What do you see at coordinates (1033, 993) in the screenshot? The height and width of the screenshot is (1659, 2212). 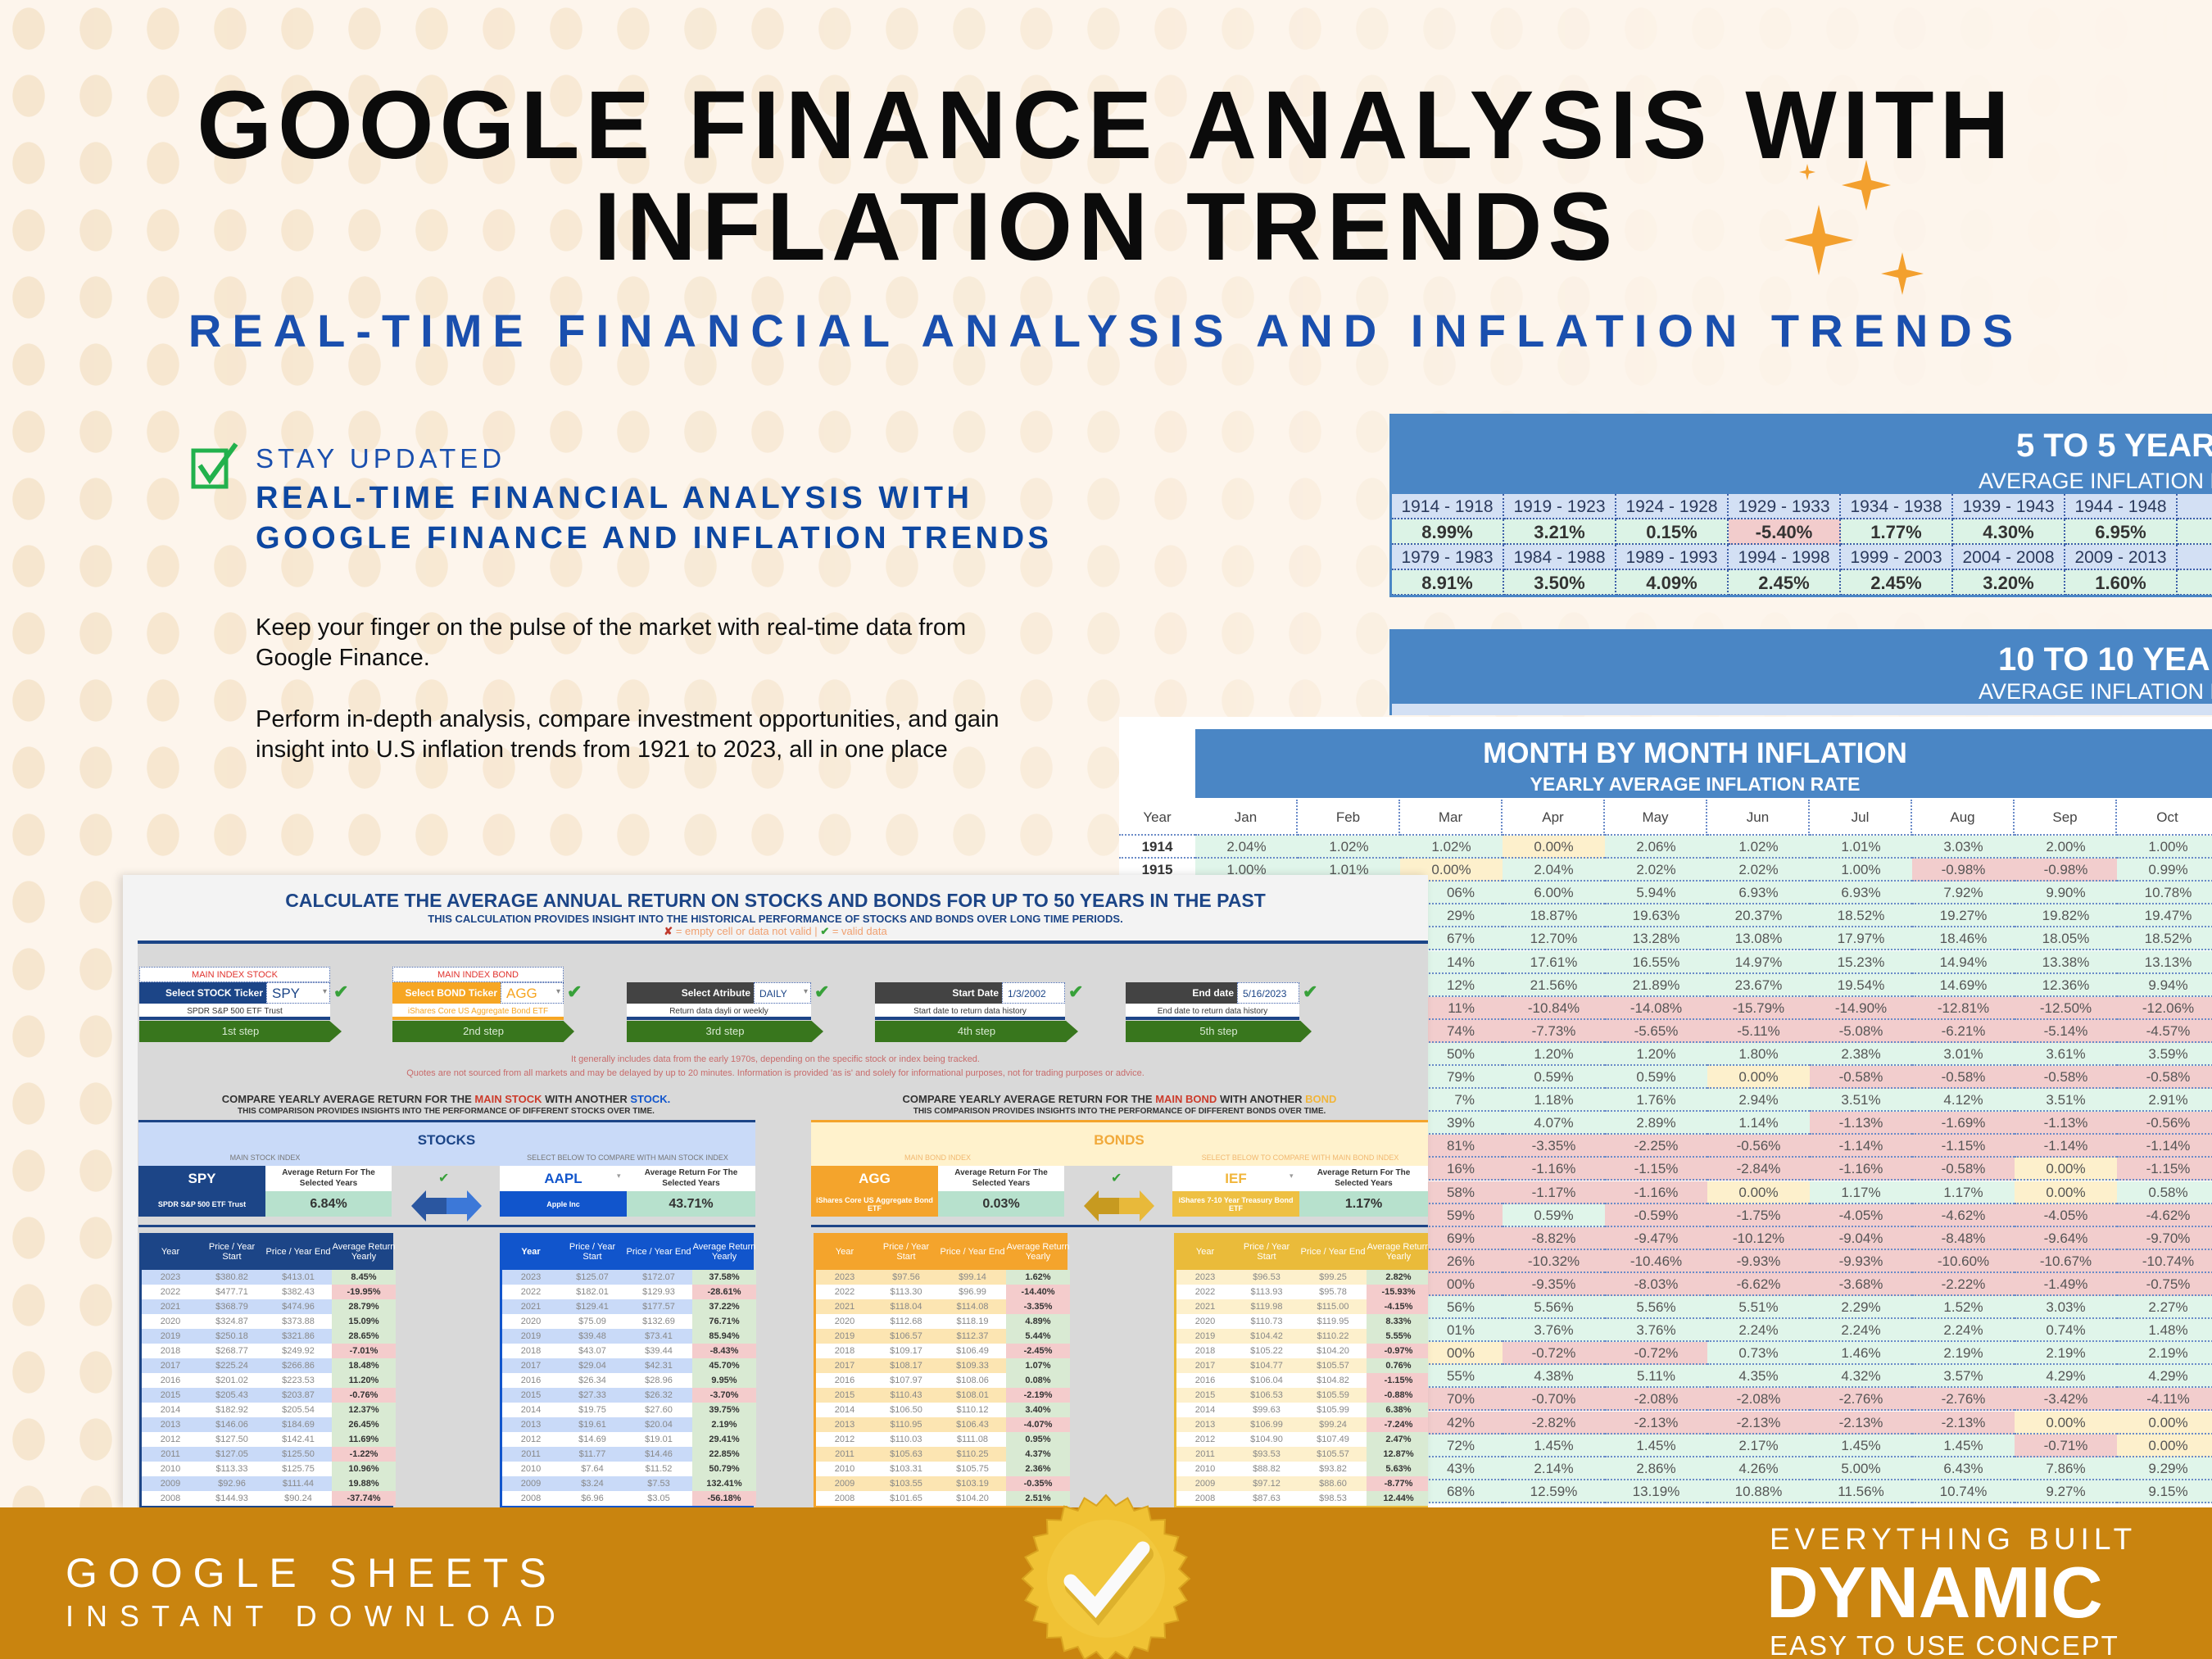 I see `step-4-input: 1/3/2002` at bounding box center [1033, 993].